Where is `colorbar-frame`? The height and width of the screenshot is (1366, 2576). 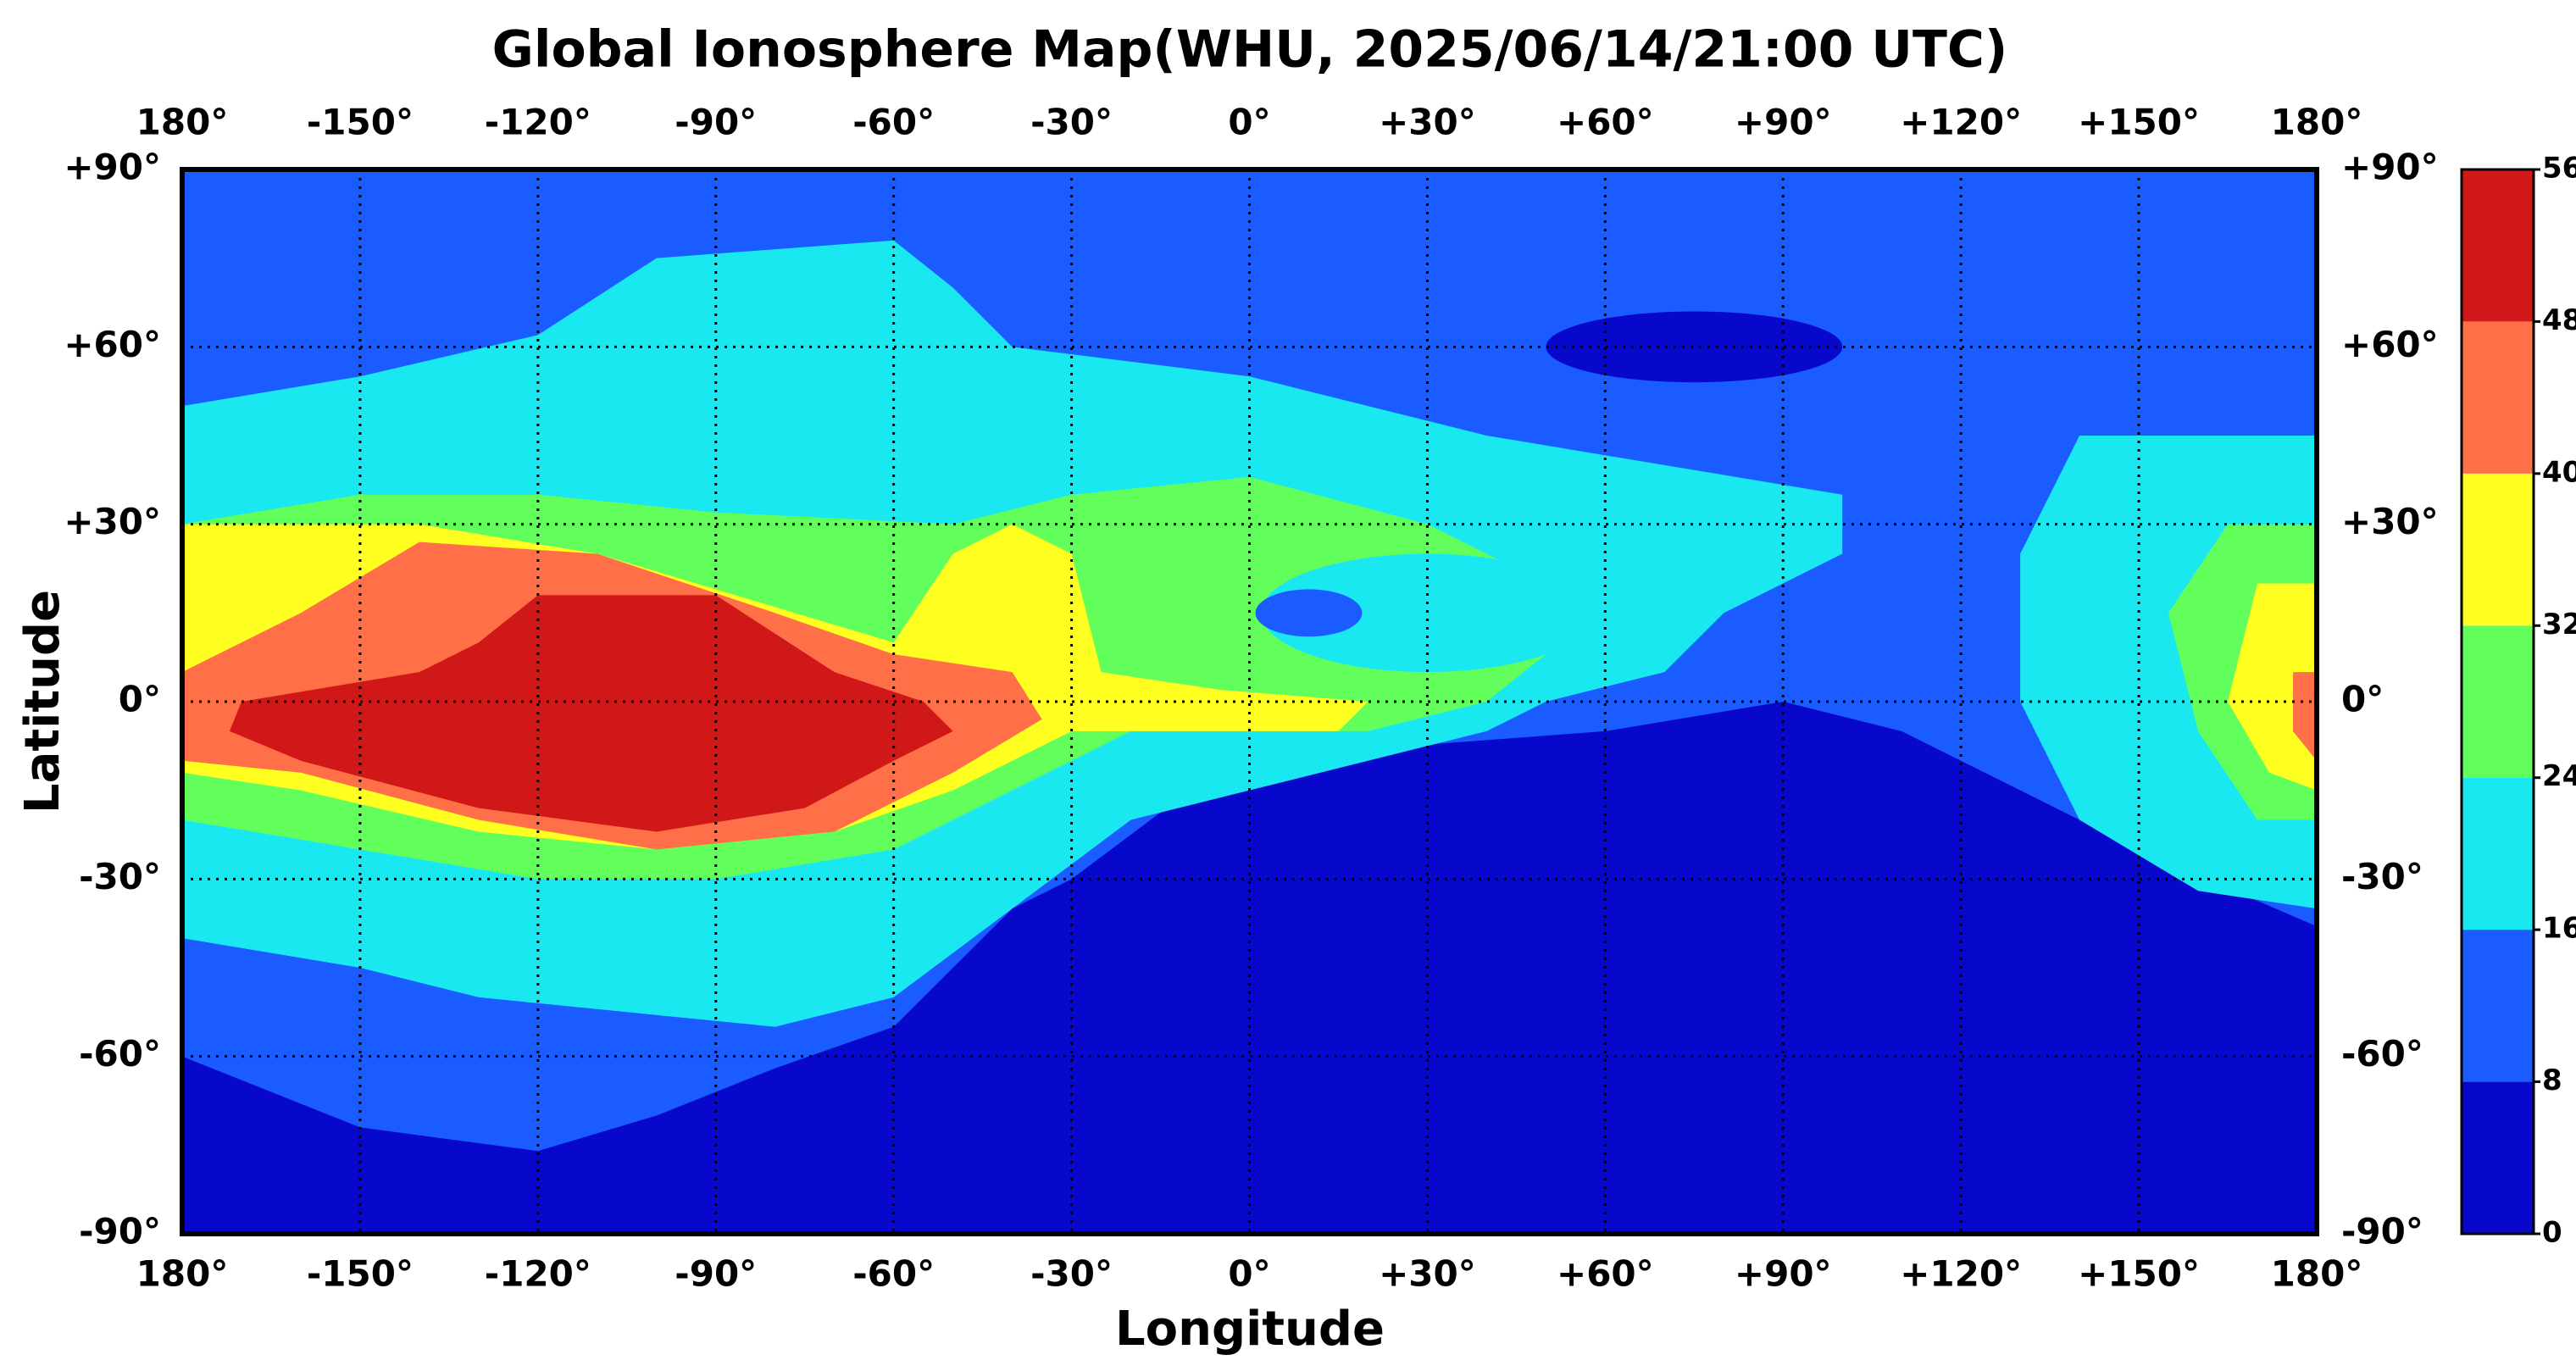 colorbar-frame is located at coordinates (2497, 702).